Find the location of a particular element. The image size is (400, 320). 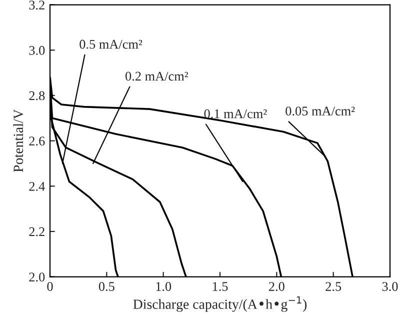

y-tick-label: 3.2 is located at coordinates (36, 5).